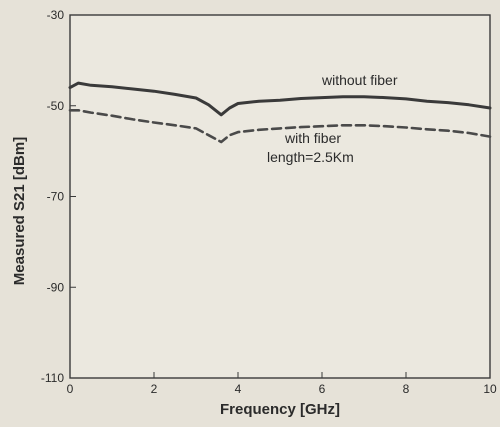 This screenshot has width=500, height=427. What do you see at coordinates (406, 389) in the screenshot?
I see `x-tick-label: 8` at bounding box center [406, 389].